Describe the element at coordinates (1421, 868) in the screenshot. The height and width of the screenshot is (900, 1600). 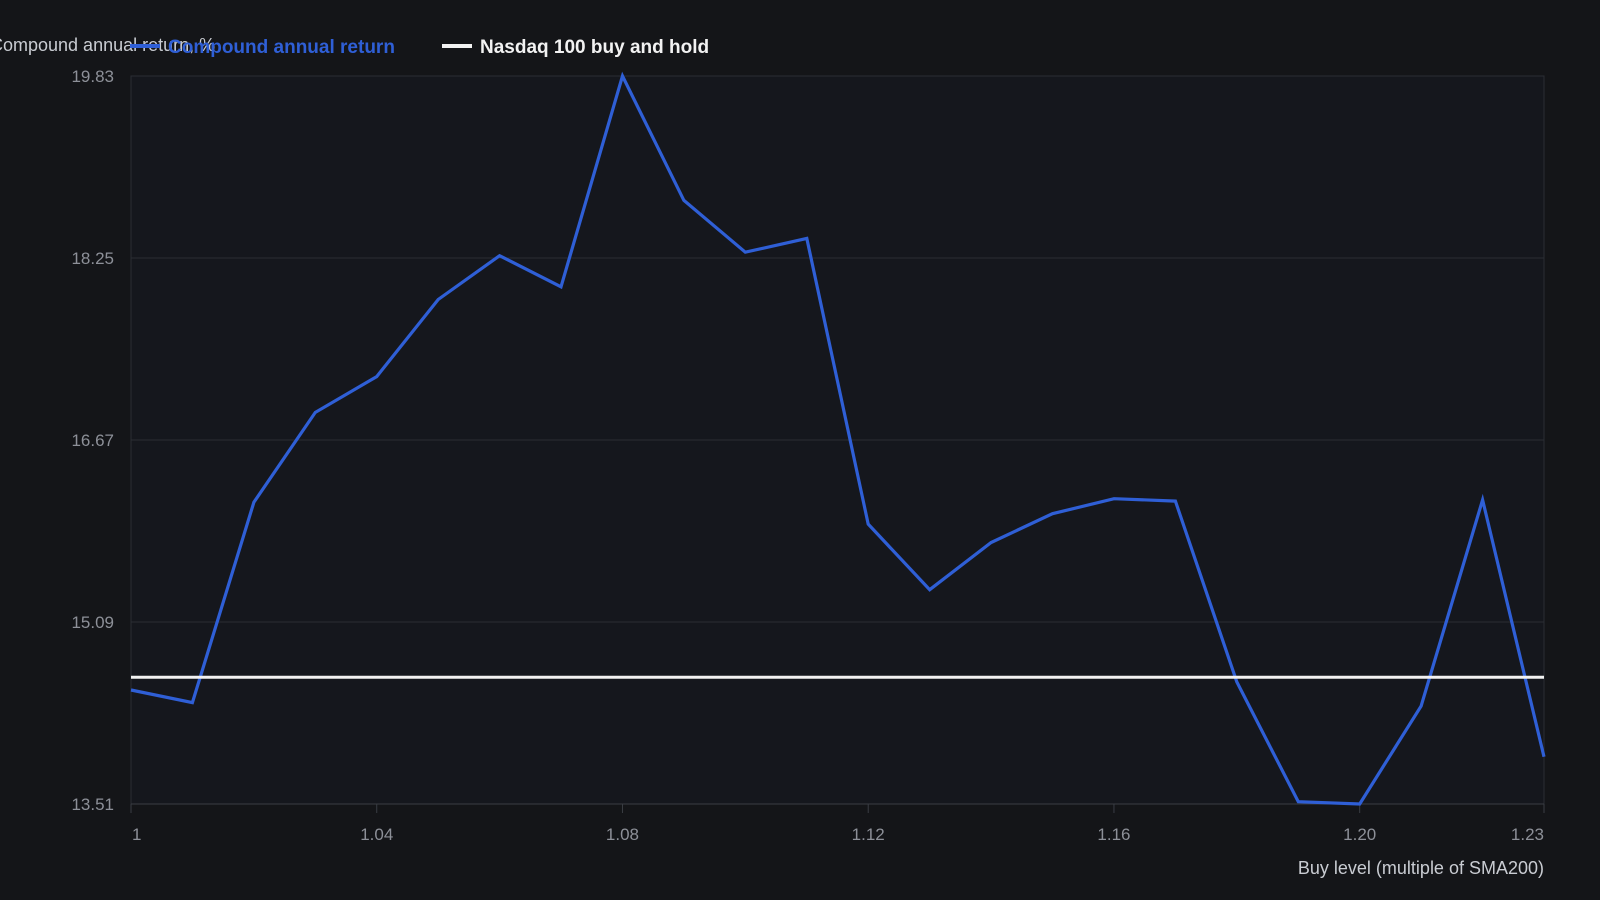
I see `x-axis-title: Buy level (multiple of SMA200)` at that location.